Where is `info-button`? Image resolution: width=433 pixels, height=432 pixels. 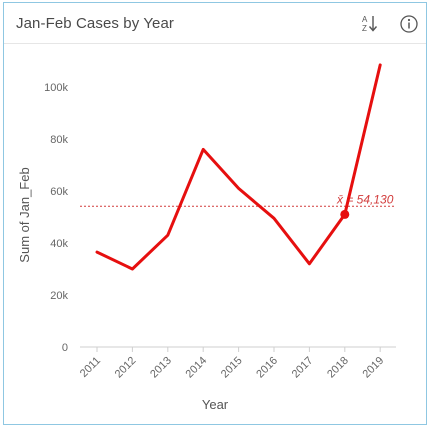
info-button is located at coordinates (409, 24).